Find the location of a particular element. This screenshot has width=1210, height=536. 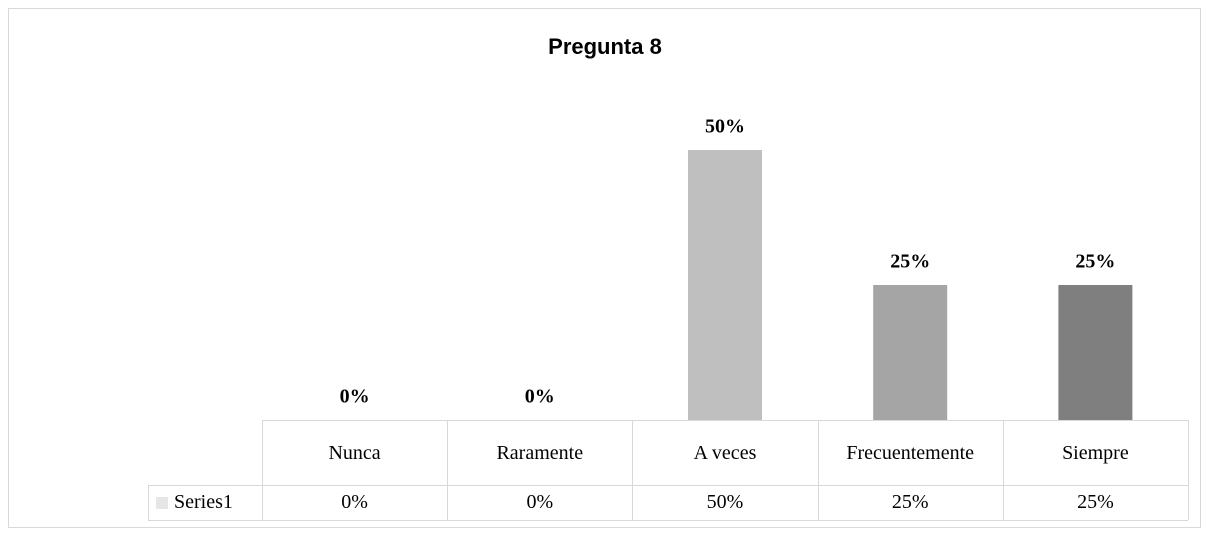

data-label: 50% is located at coordinates (725, 127).